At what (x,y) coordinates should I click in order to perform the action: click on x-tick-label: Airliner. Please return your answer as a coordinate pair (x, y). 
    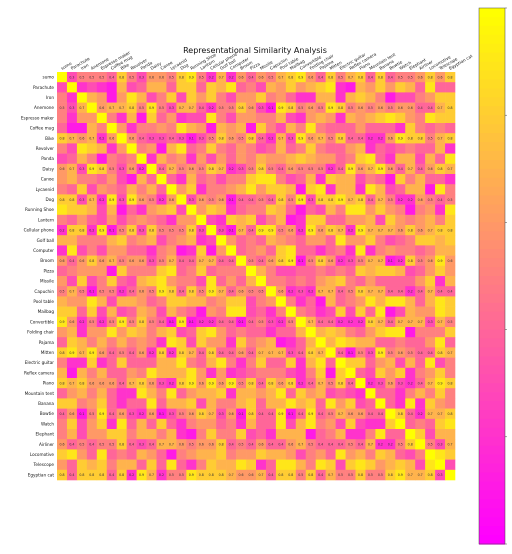
    Looking at the image, I should click on (426, 65).